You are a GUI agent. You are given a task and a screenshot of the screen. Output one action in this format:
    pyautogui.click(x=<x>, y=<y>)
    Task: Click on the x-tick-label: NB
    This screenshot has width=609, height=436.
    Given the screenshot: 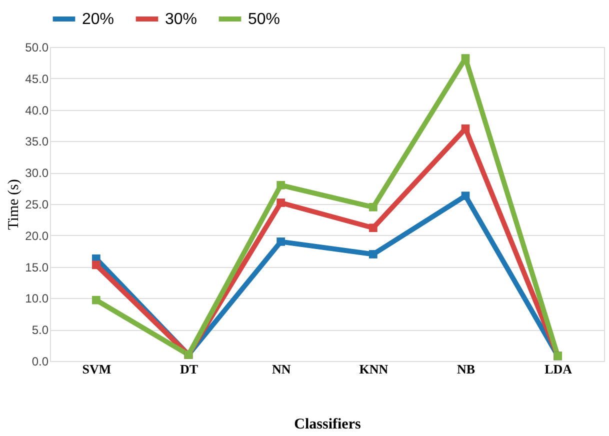 What is the action you would take?
    pyautogui.click(x=466, y=369)
    